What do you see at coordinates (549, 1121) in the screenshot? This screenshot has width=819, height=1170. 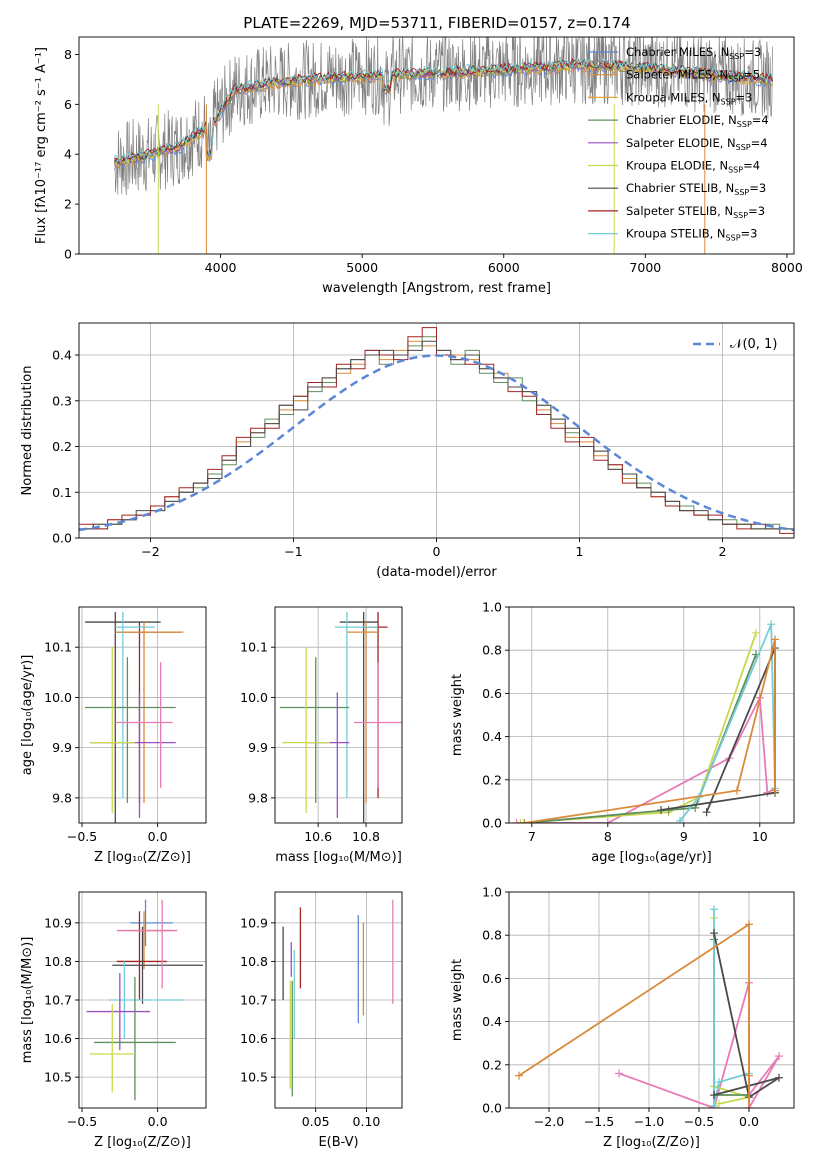 I see `x-tick-label: −2.0` at bounding box center [549, 1121].